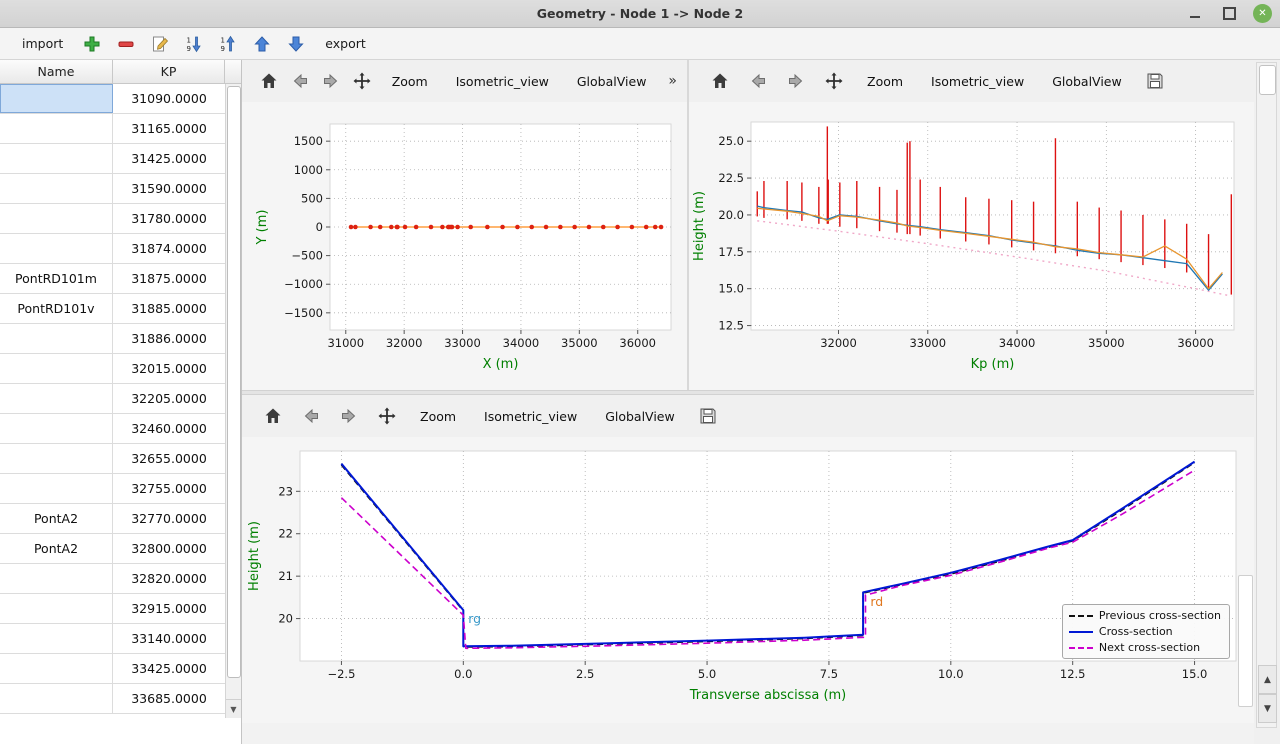 The height and width of the screenshot is (744, 1280). What do you see at coordinates (169, 458) in the screenshot?
I see `cell-kp: 32655.0000` at bounding box center [169, 458].